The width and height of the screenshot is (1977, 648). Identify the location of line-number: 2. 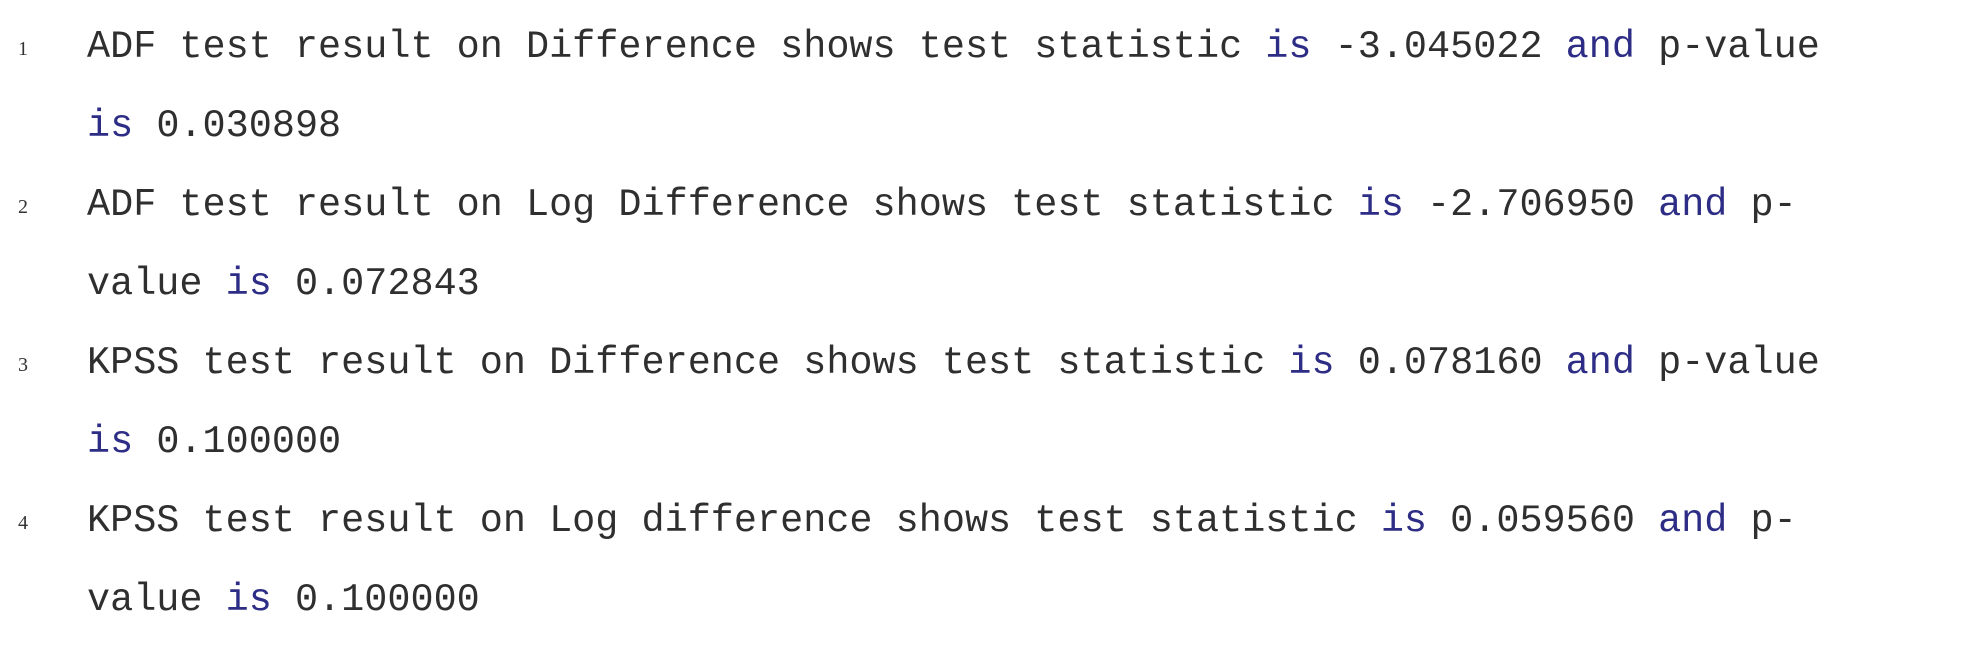
(23, 207).